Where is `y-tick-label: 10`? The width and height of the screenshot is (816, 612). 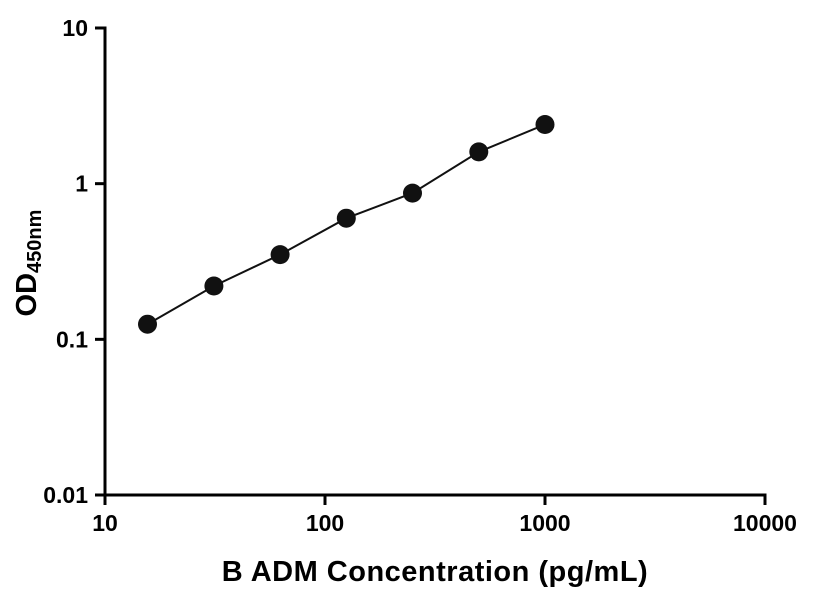
y-tick-label: 10 is located at coordinates (75, 28).